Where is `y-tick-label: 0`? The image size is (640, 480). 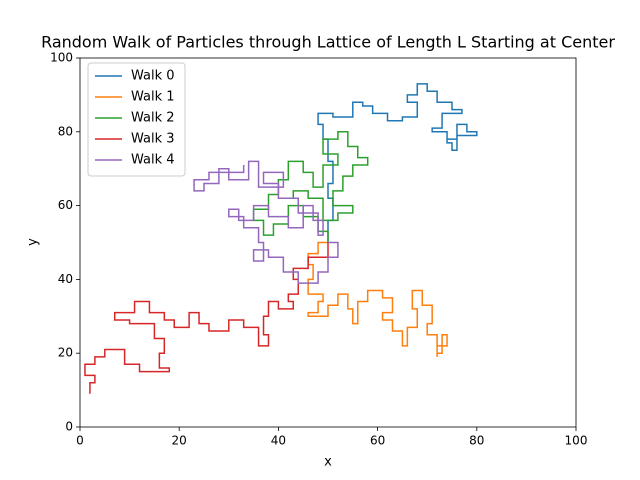
y-tick-label: 0 is located at coordinates (69, 427).